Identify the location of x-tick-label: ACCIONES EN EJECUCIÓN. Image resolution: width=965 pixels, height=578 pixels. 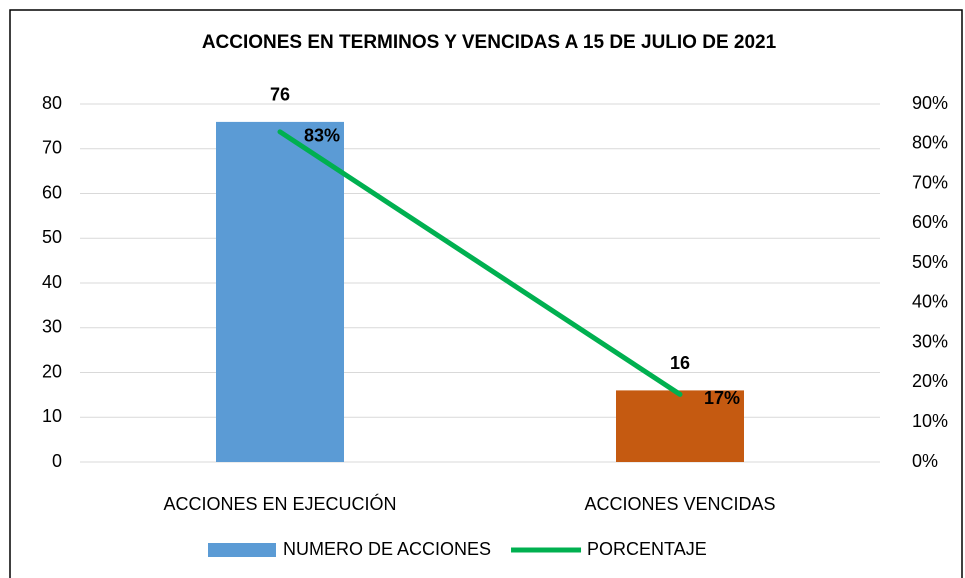
(279, 503).